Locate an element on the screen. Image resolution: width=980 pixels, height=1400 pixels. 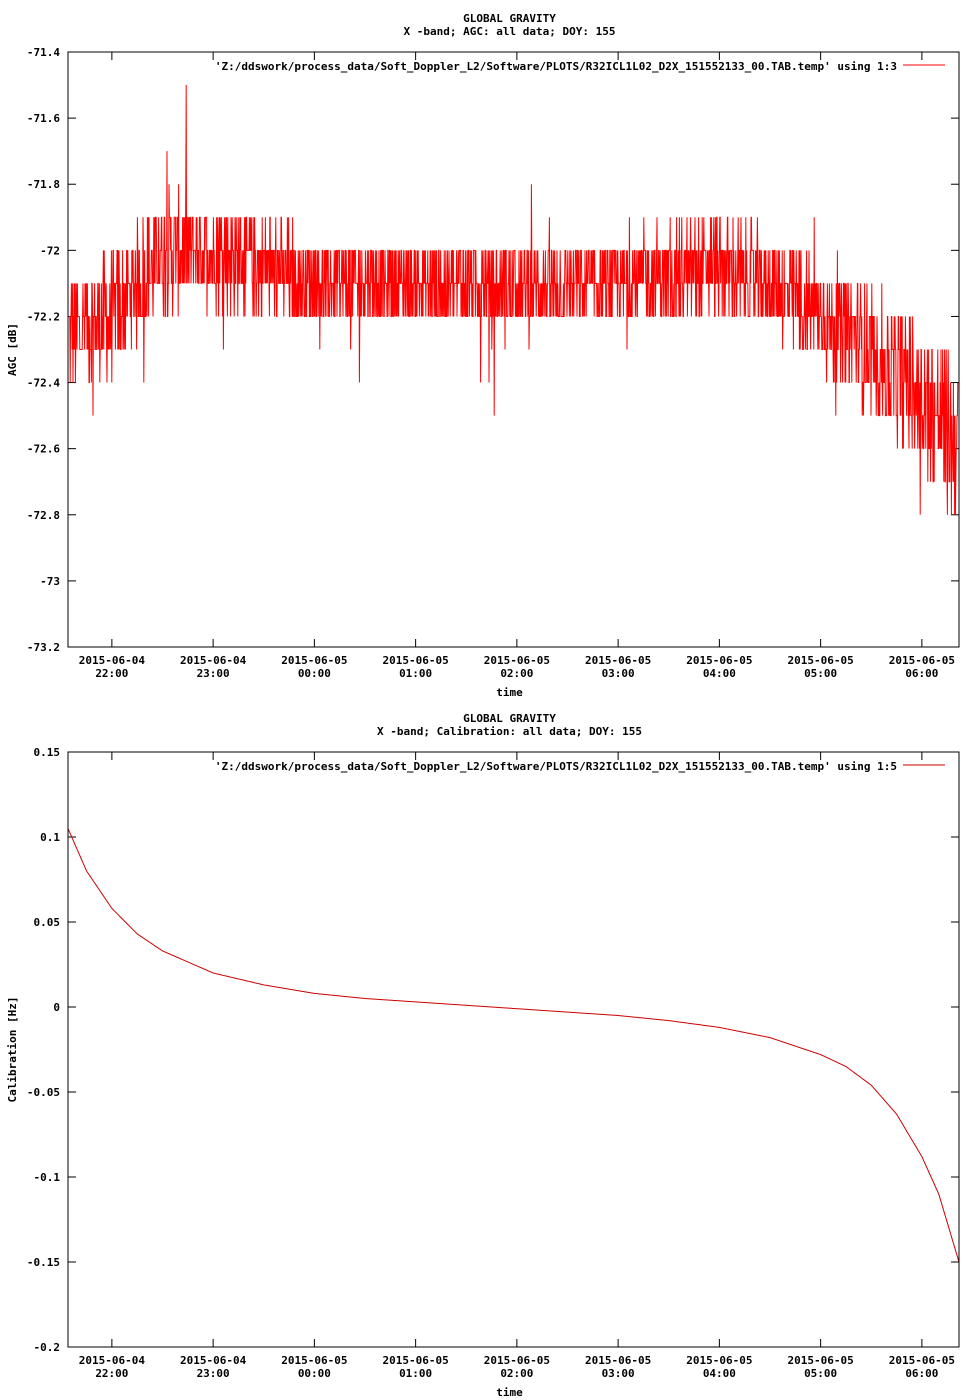
y-tick-label: -71.8 is located at coordinates (43, 184).